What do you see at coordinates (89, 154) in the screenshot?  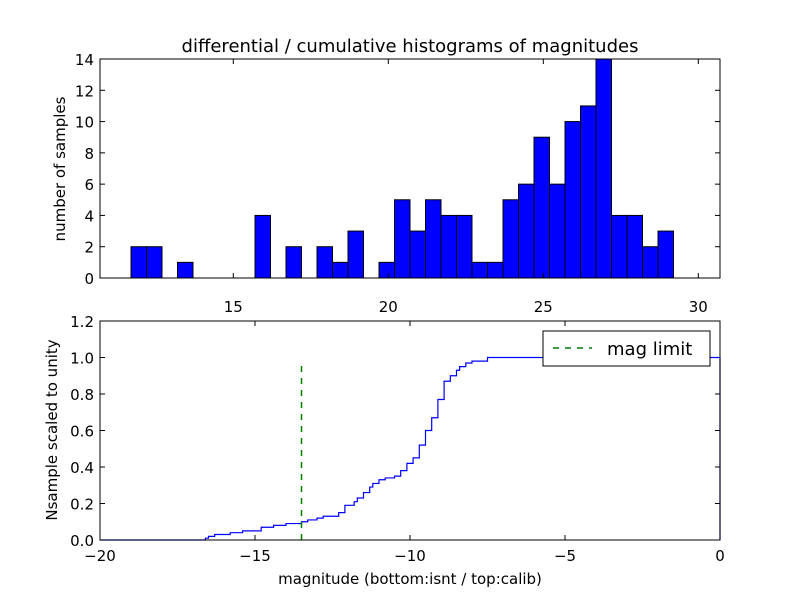 I see `y-tick-label: 8` at bounding box center [89, 154].